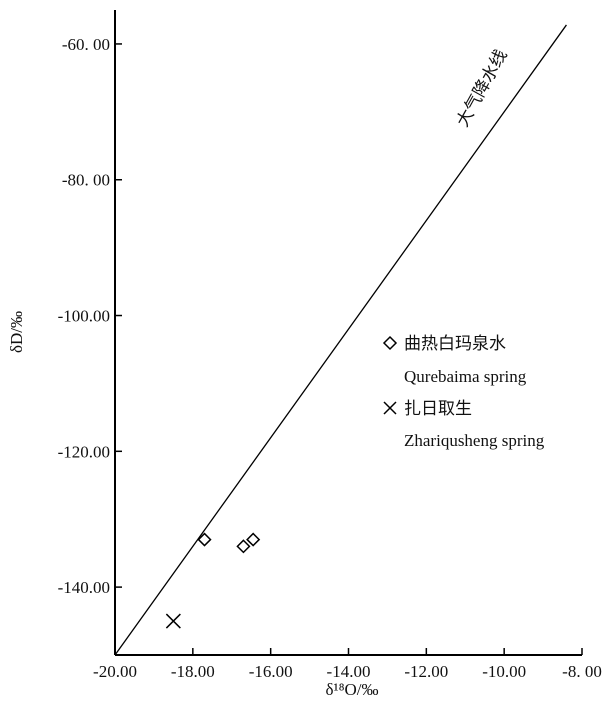 This screenshot has width=602, height=703. What do you see at coordinates (426, 671) in the screenshot?
I see `x-tick-label: -12.00` at bounding box center [426, 671].